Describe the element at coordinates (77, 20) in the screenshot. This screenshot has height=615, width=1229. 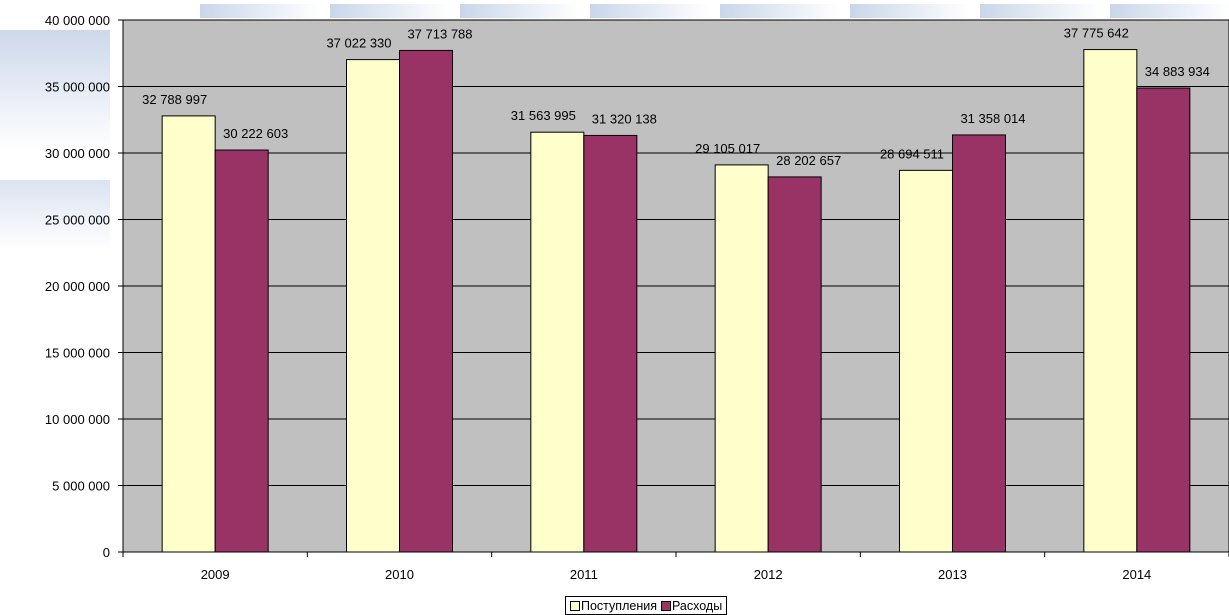
I see `y-tick-label: 40 000 000` at that location.